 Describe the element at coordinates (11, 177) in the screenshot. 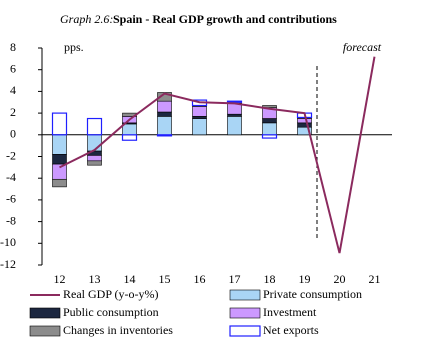

I see `y-tick-label: -4` at that location.